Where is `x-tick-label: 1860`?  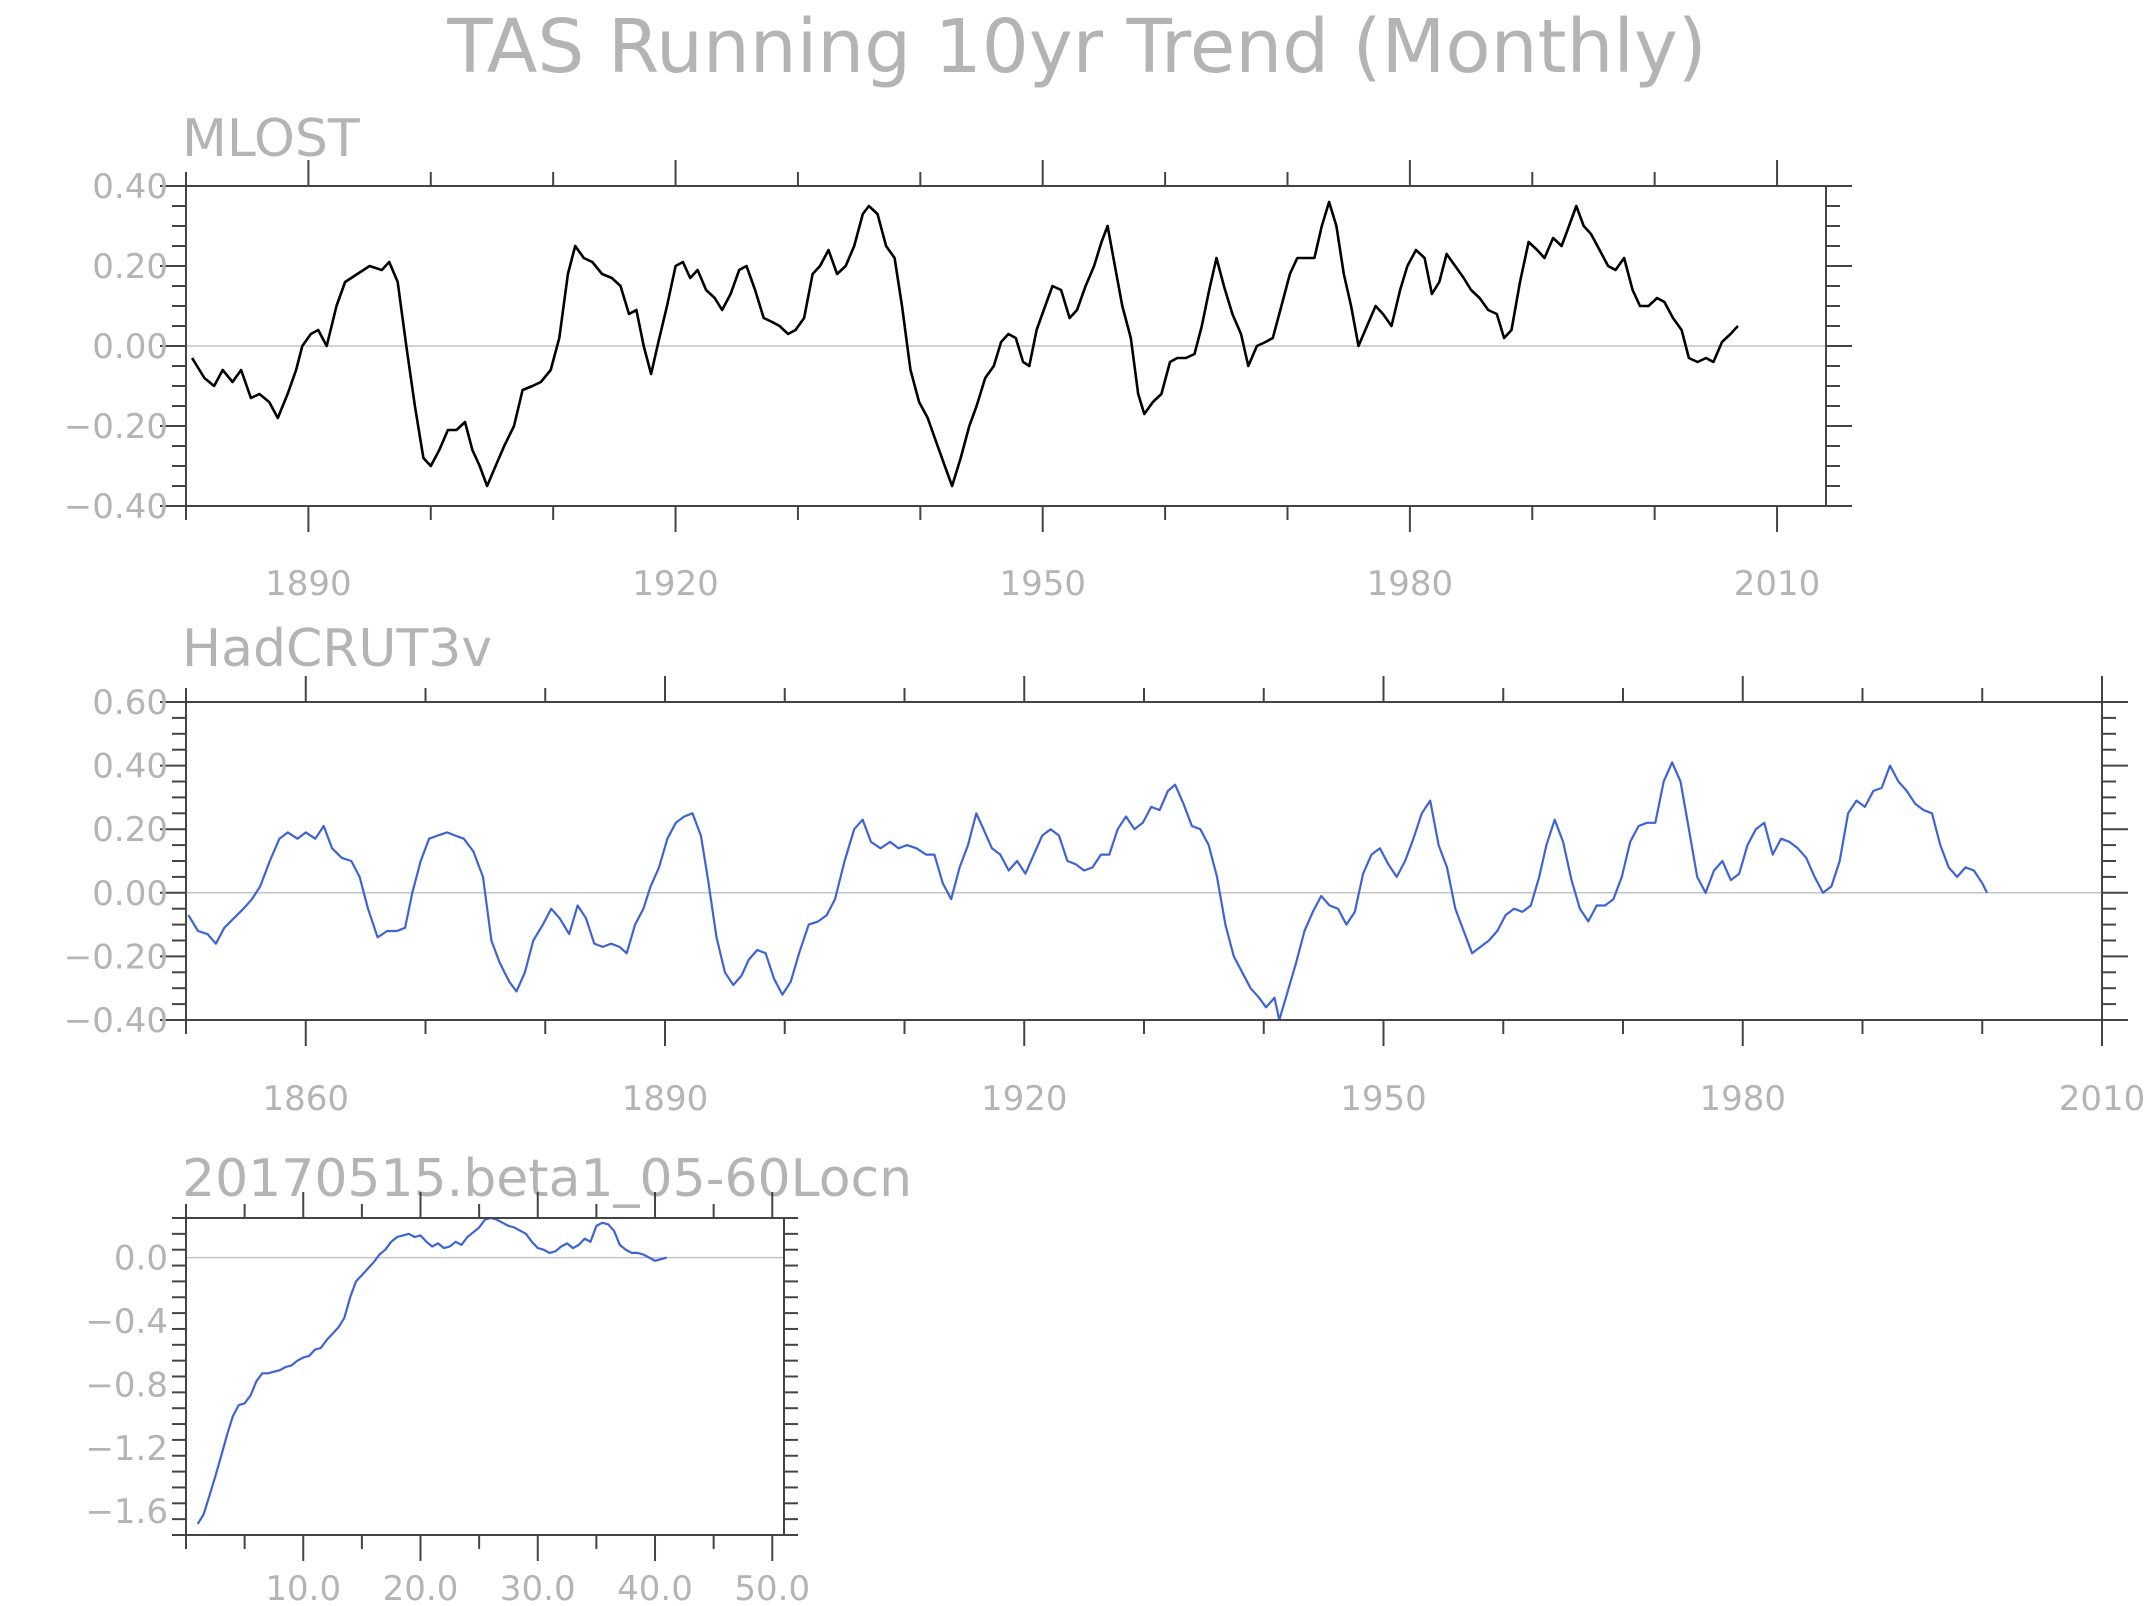 x-tick-label: 1860 is located at coordinates (305, 1099).